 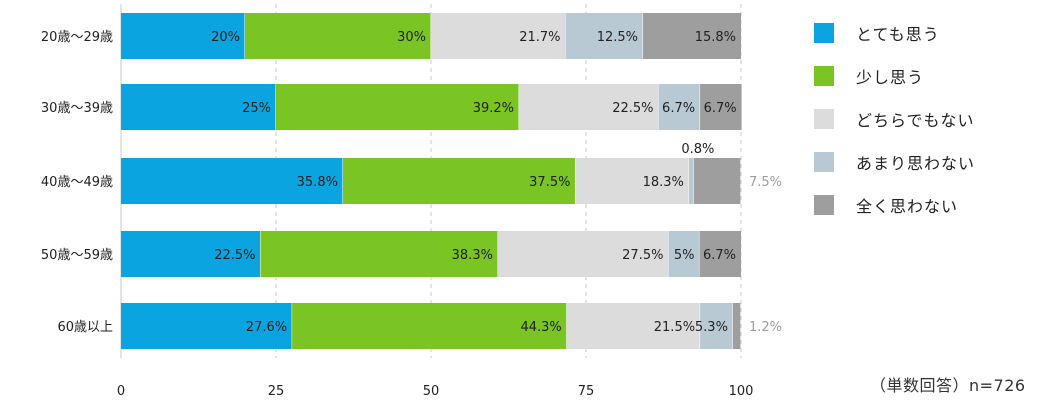 What do you see at coordinates (765, 327) in the screenshot?
I see `data-label: 1.2%` at bounding box center [765, 327].